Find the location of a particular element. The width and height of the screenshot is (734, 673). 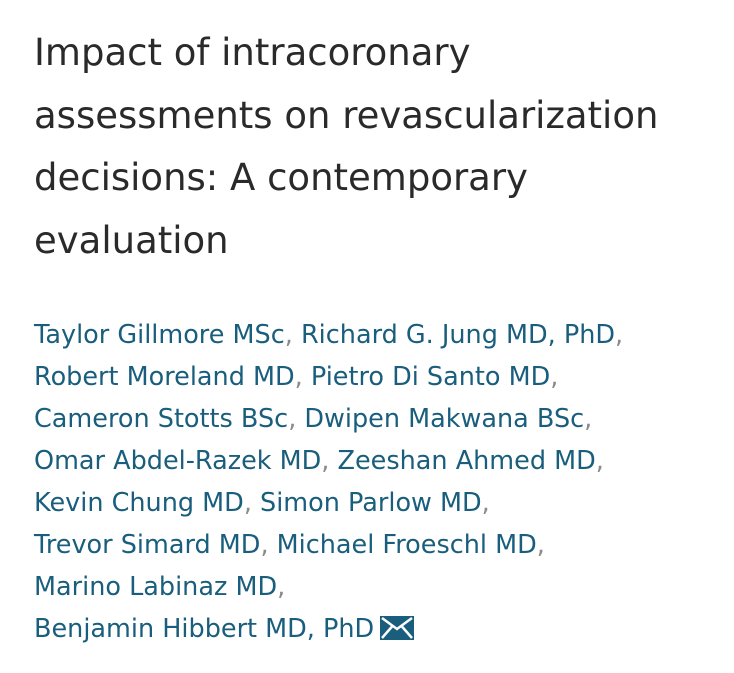

author-line: Trevor Simard MD, Michael Froeschl MD, is located at coordinates (374, 545).